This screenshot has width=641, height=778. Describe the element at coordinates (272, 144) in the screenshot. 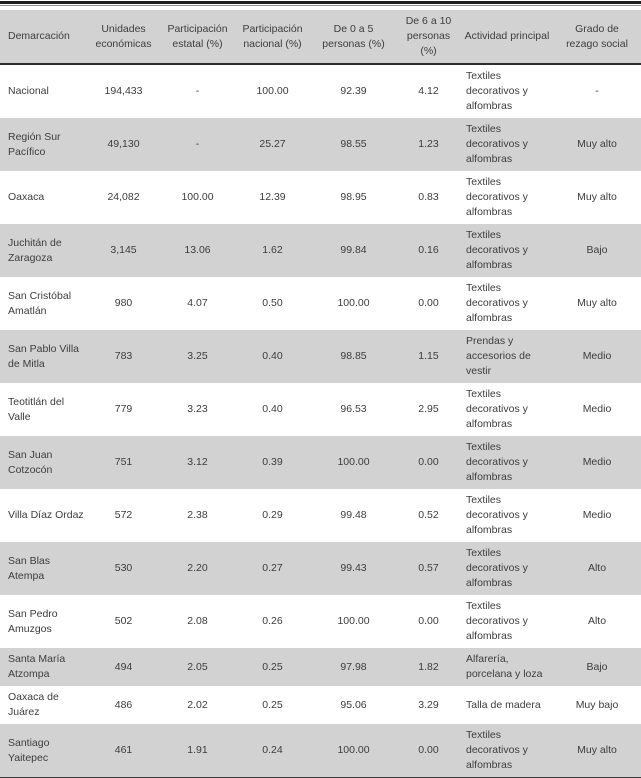

I see `cell-participacion-nacional: 25.27` at that location.